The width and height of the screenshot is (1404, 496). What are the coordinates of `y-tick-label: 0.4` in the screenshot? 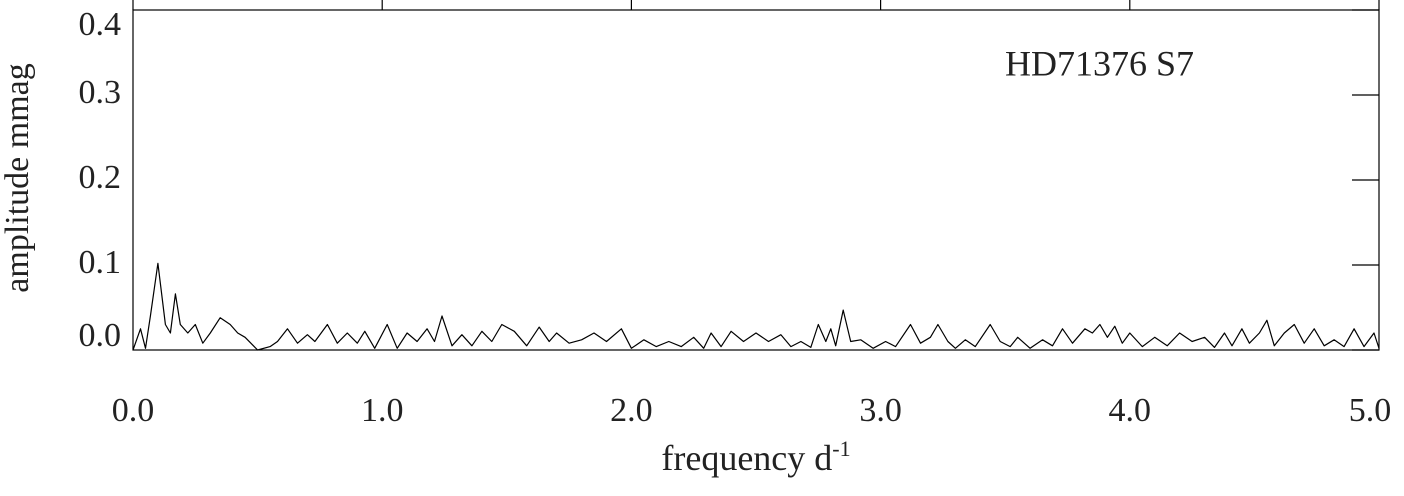 It's located at (100, 24).